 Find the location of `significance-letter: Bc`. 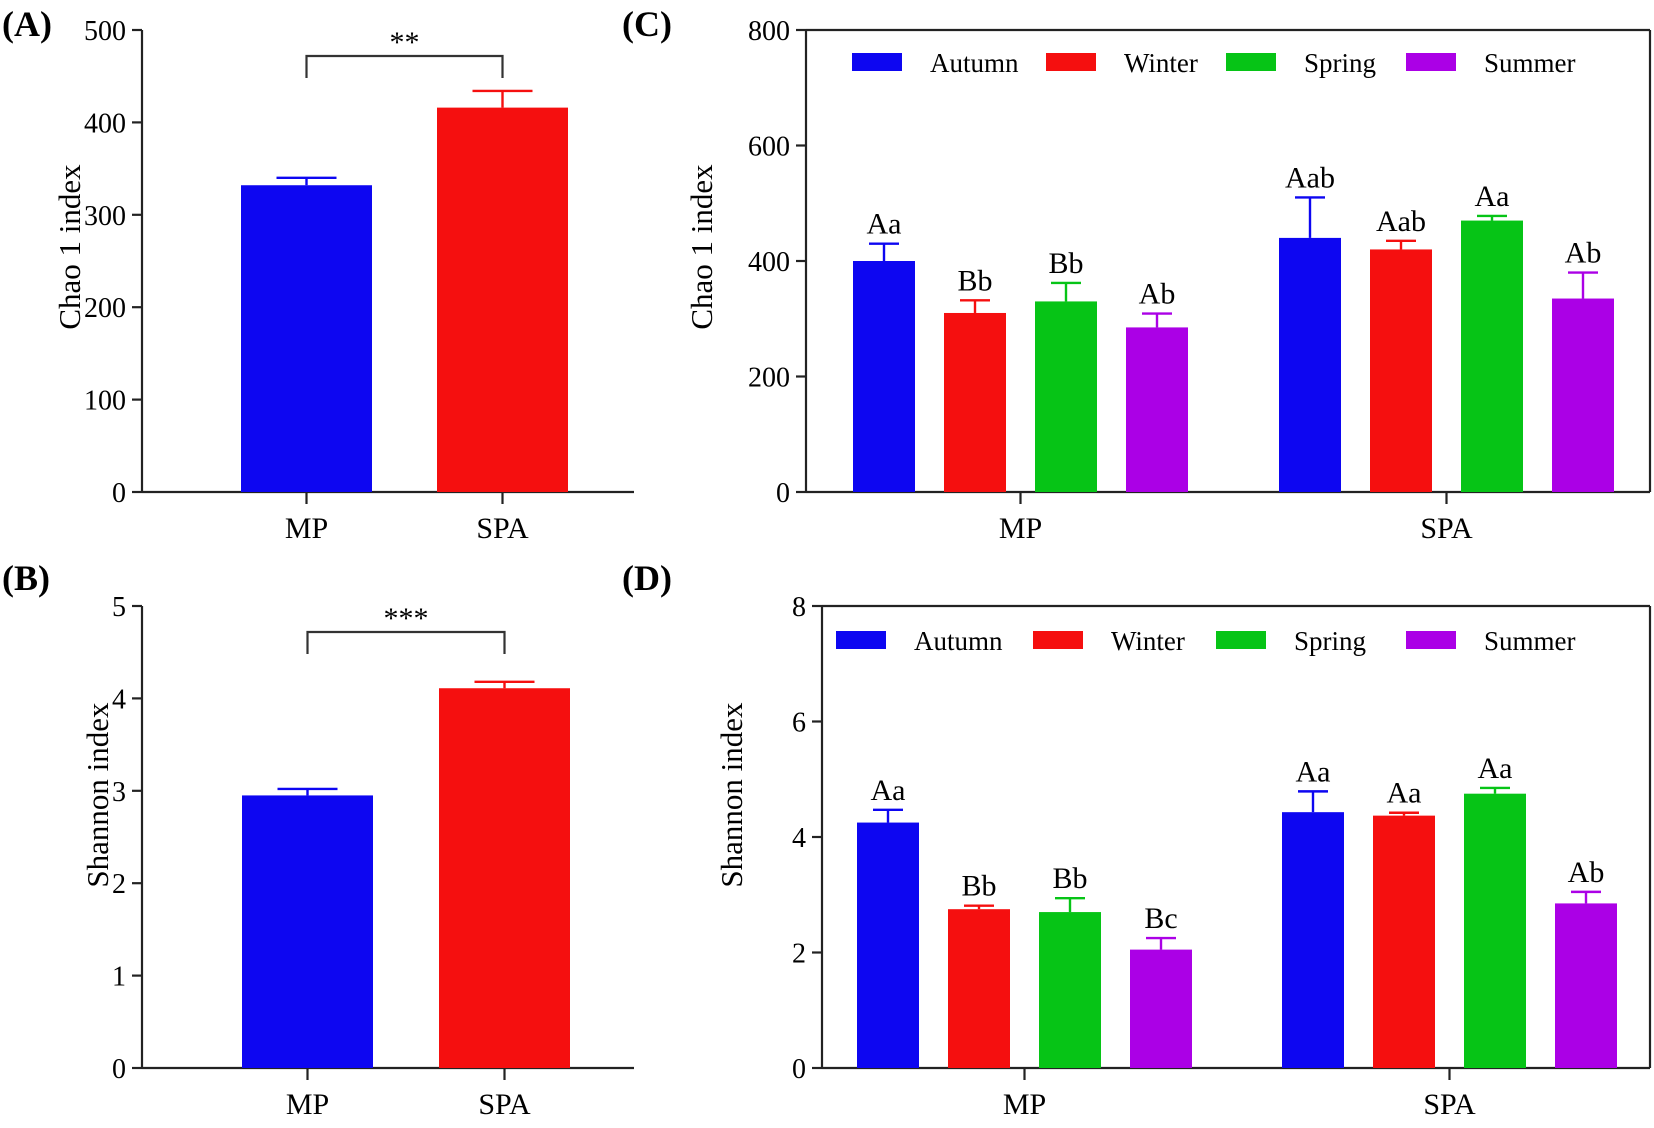

significance-letter: Bc is located at coordinates (1160, 918).